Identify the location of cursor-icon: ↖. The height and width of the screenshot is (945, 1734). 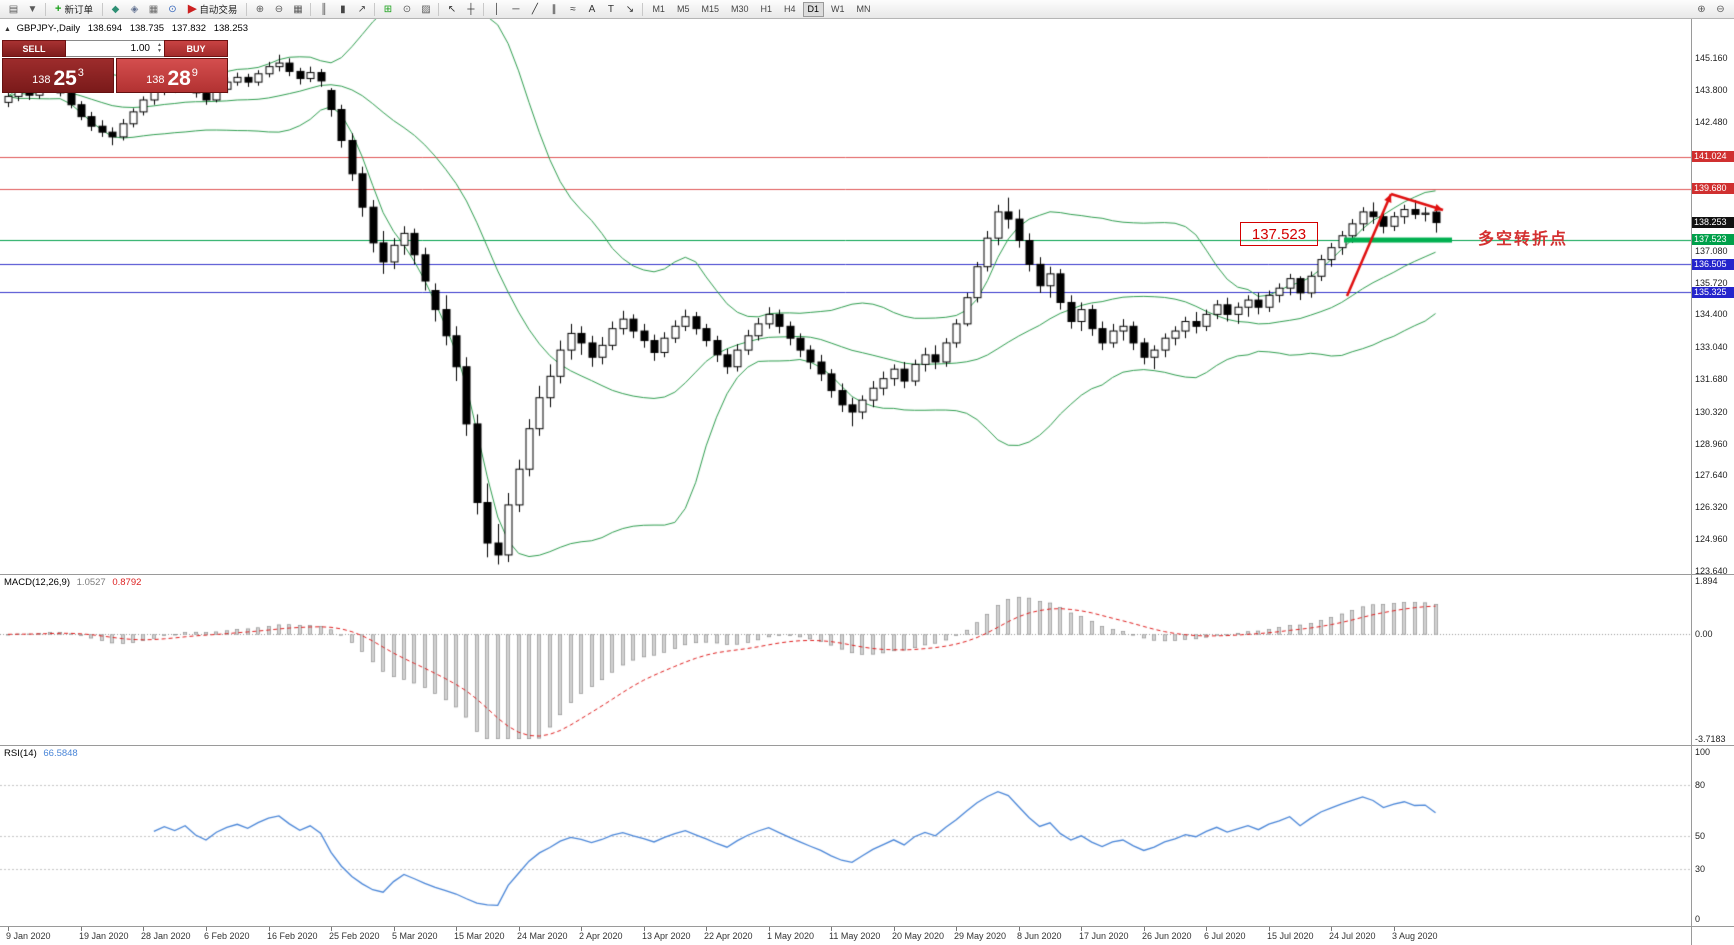
(452, 9).